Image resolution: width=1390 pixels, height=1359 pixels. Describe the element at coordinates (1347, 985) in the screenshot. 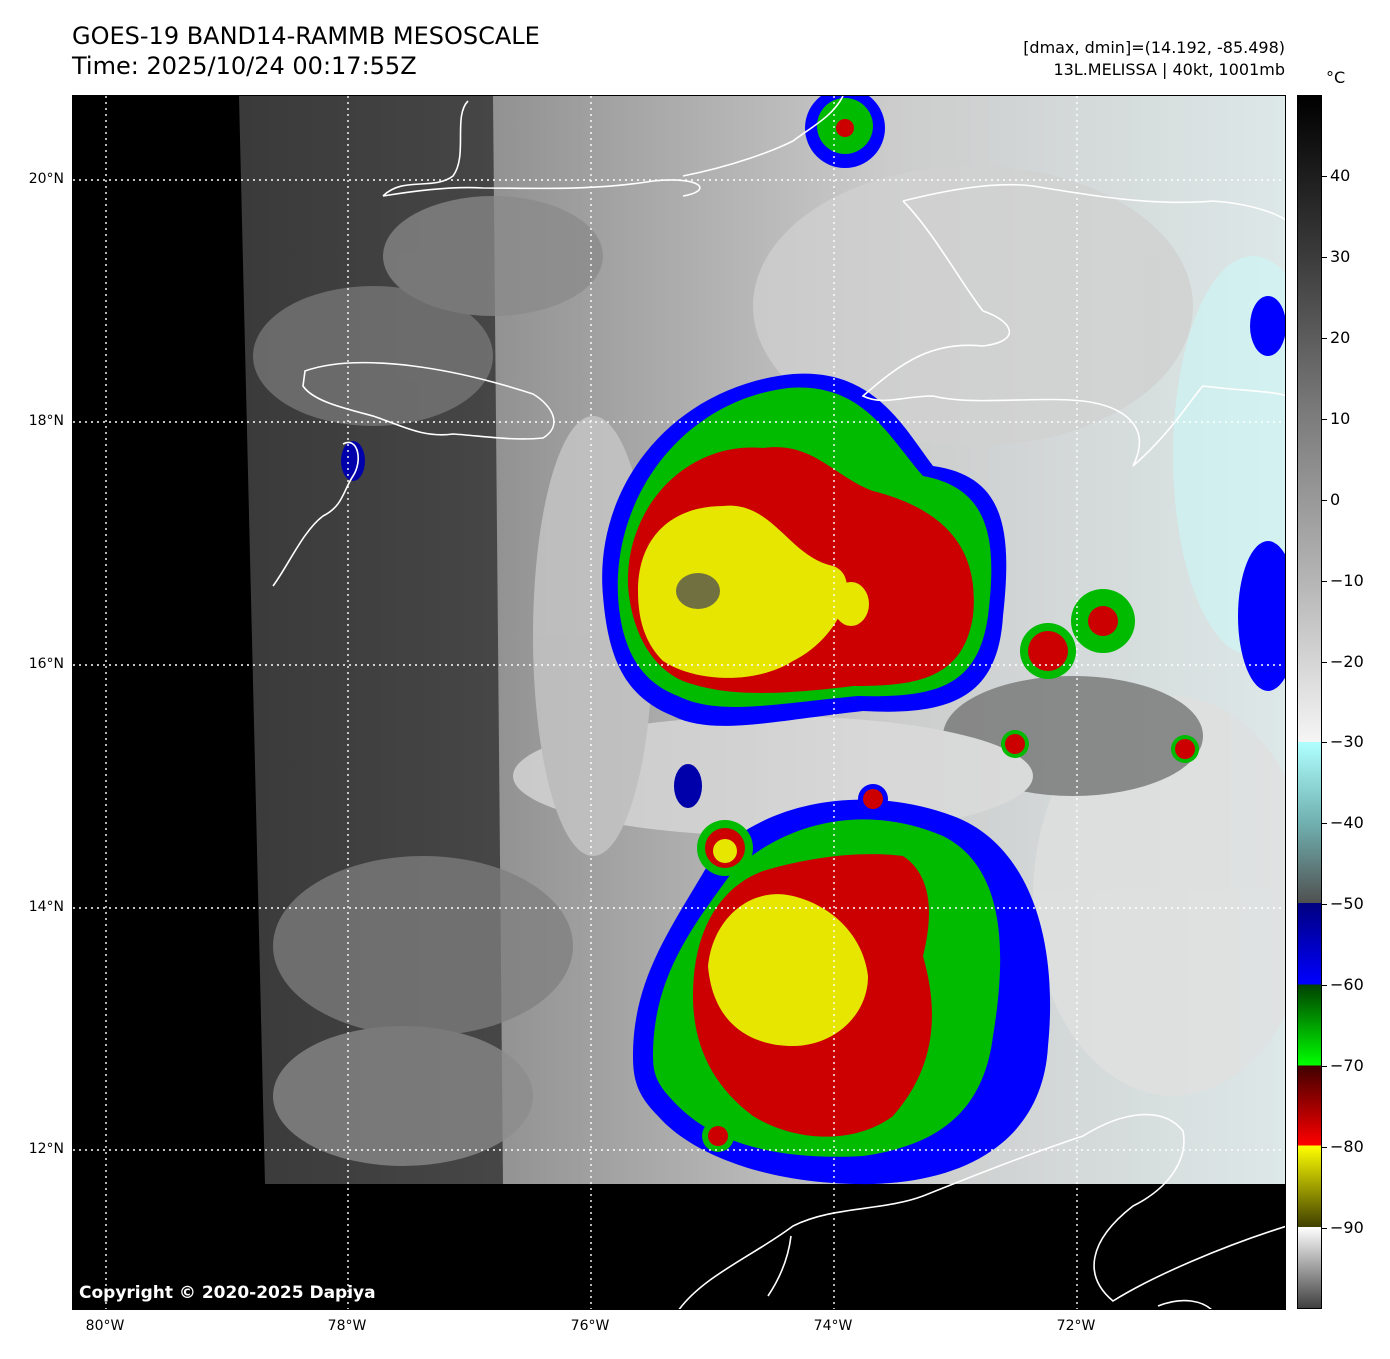

I see `colorbar-tick-label: −60` at that location.